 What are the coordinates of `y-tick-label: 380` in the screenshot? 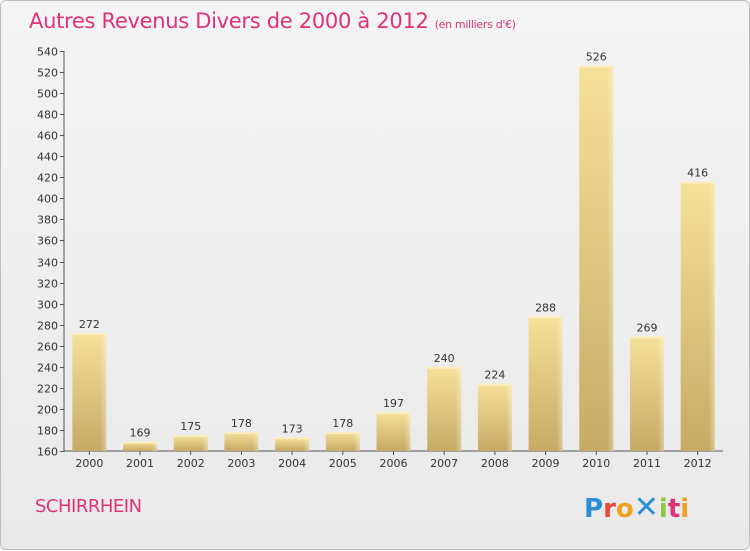 It's located at (47, 220).